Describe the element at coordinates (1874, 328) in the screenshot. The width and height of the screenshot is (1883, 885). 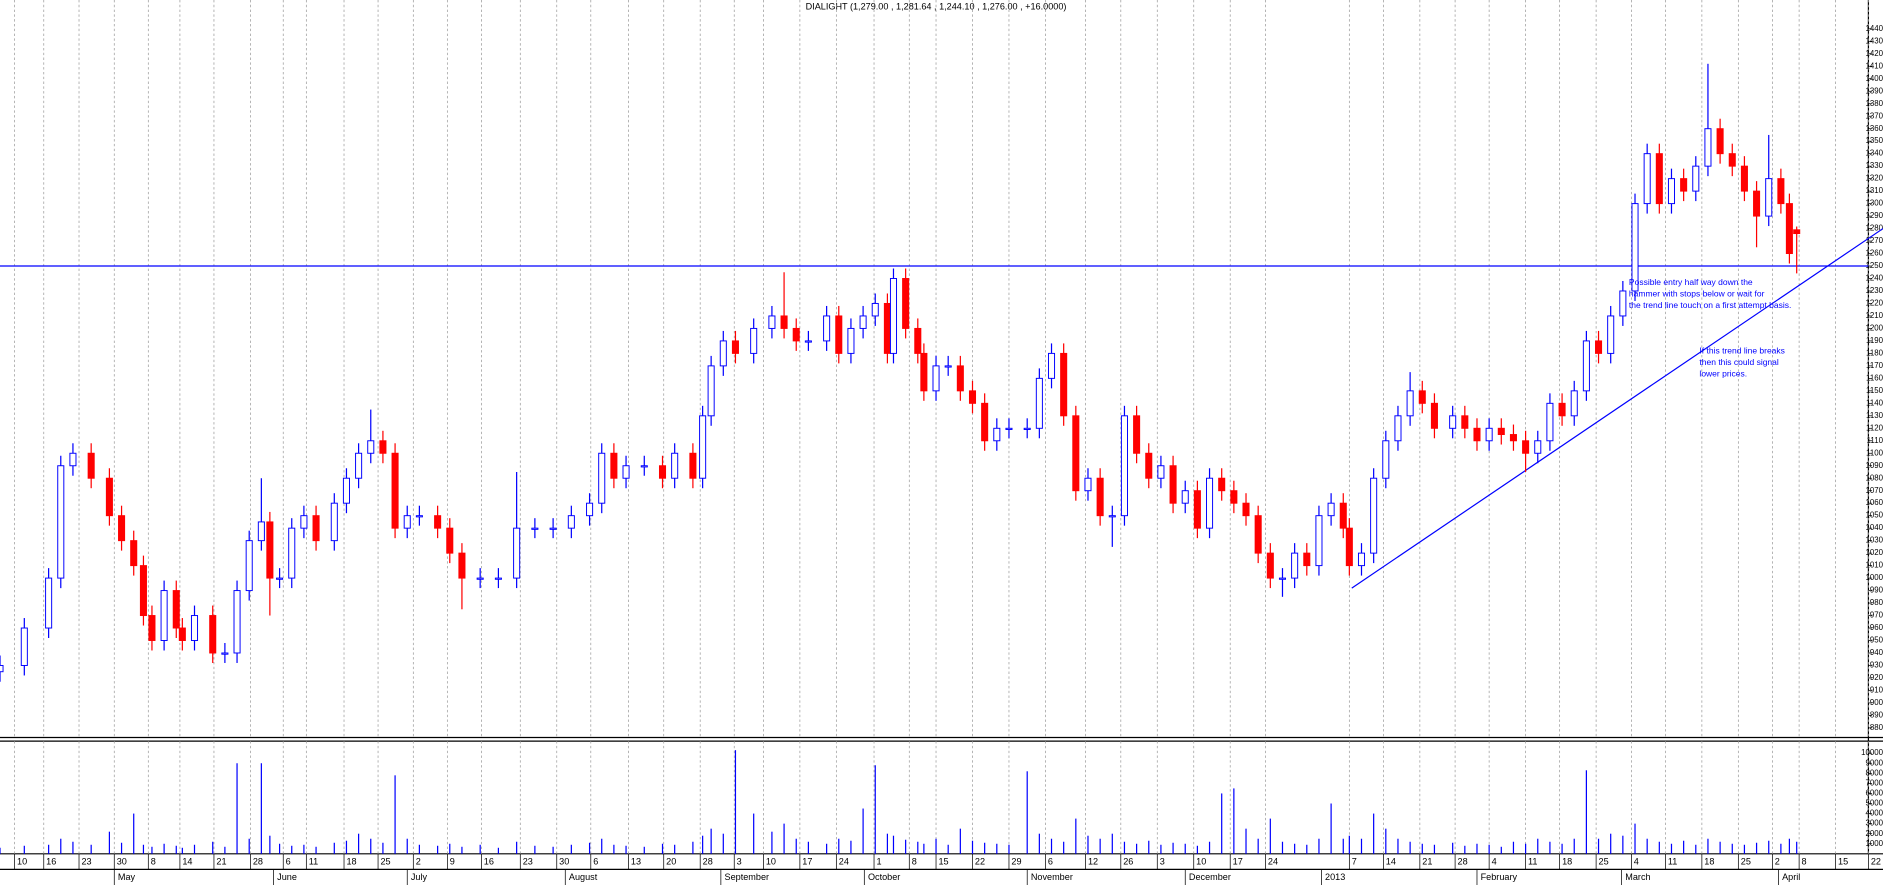
I see `y-tick-label: 1200` at that location.